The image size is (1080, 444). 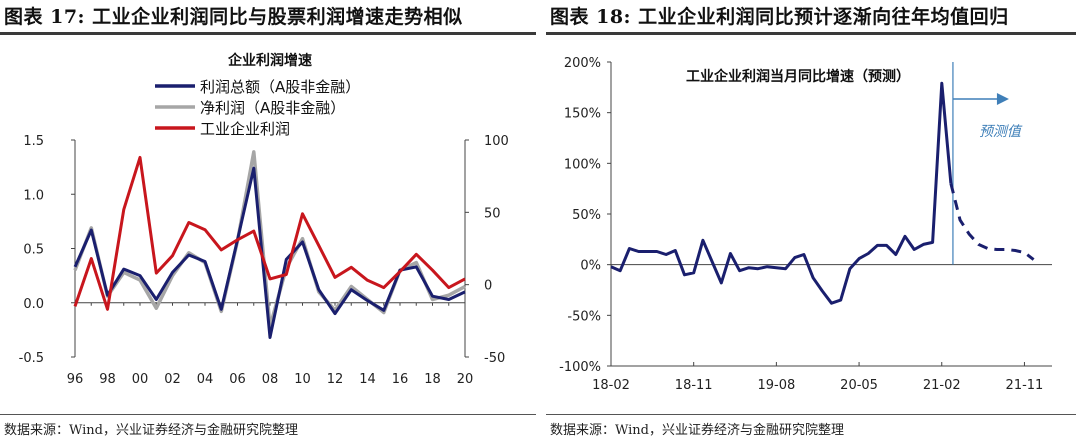 What do you see at coordinates (75, 379) in the screenshot?
I see `x-tick-label: 96` at bounding box center [75, 379].